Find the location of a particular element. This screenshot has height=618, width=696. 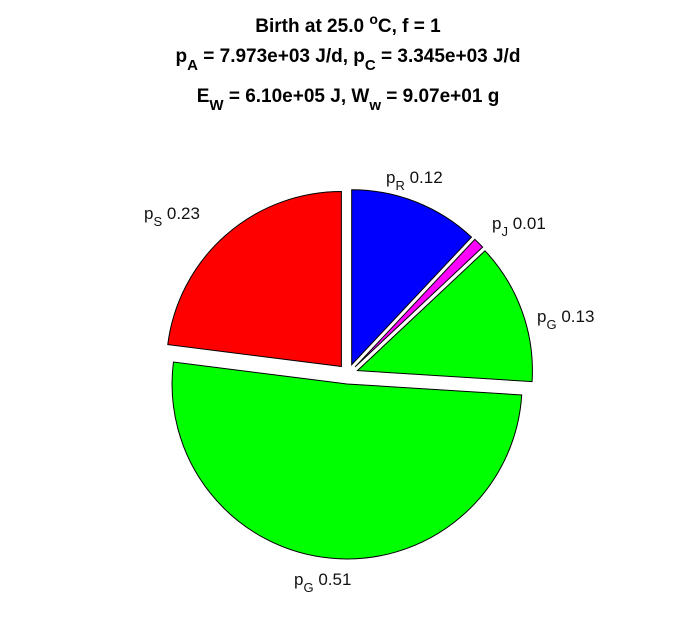

title-line3-part-3: w is located at coordinates (374, 105).